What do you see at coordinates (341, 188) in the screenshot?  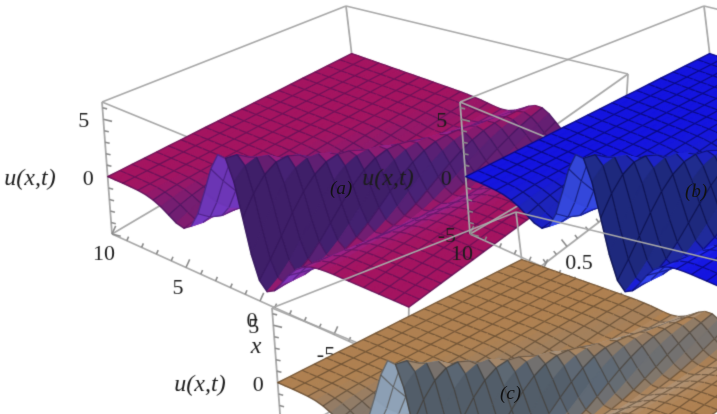 I see `panel-label-a: (a)` at bounding box center [341, 188].